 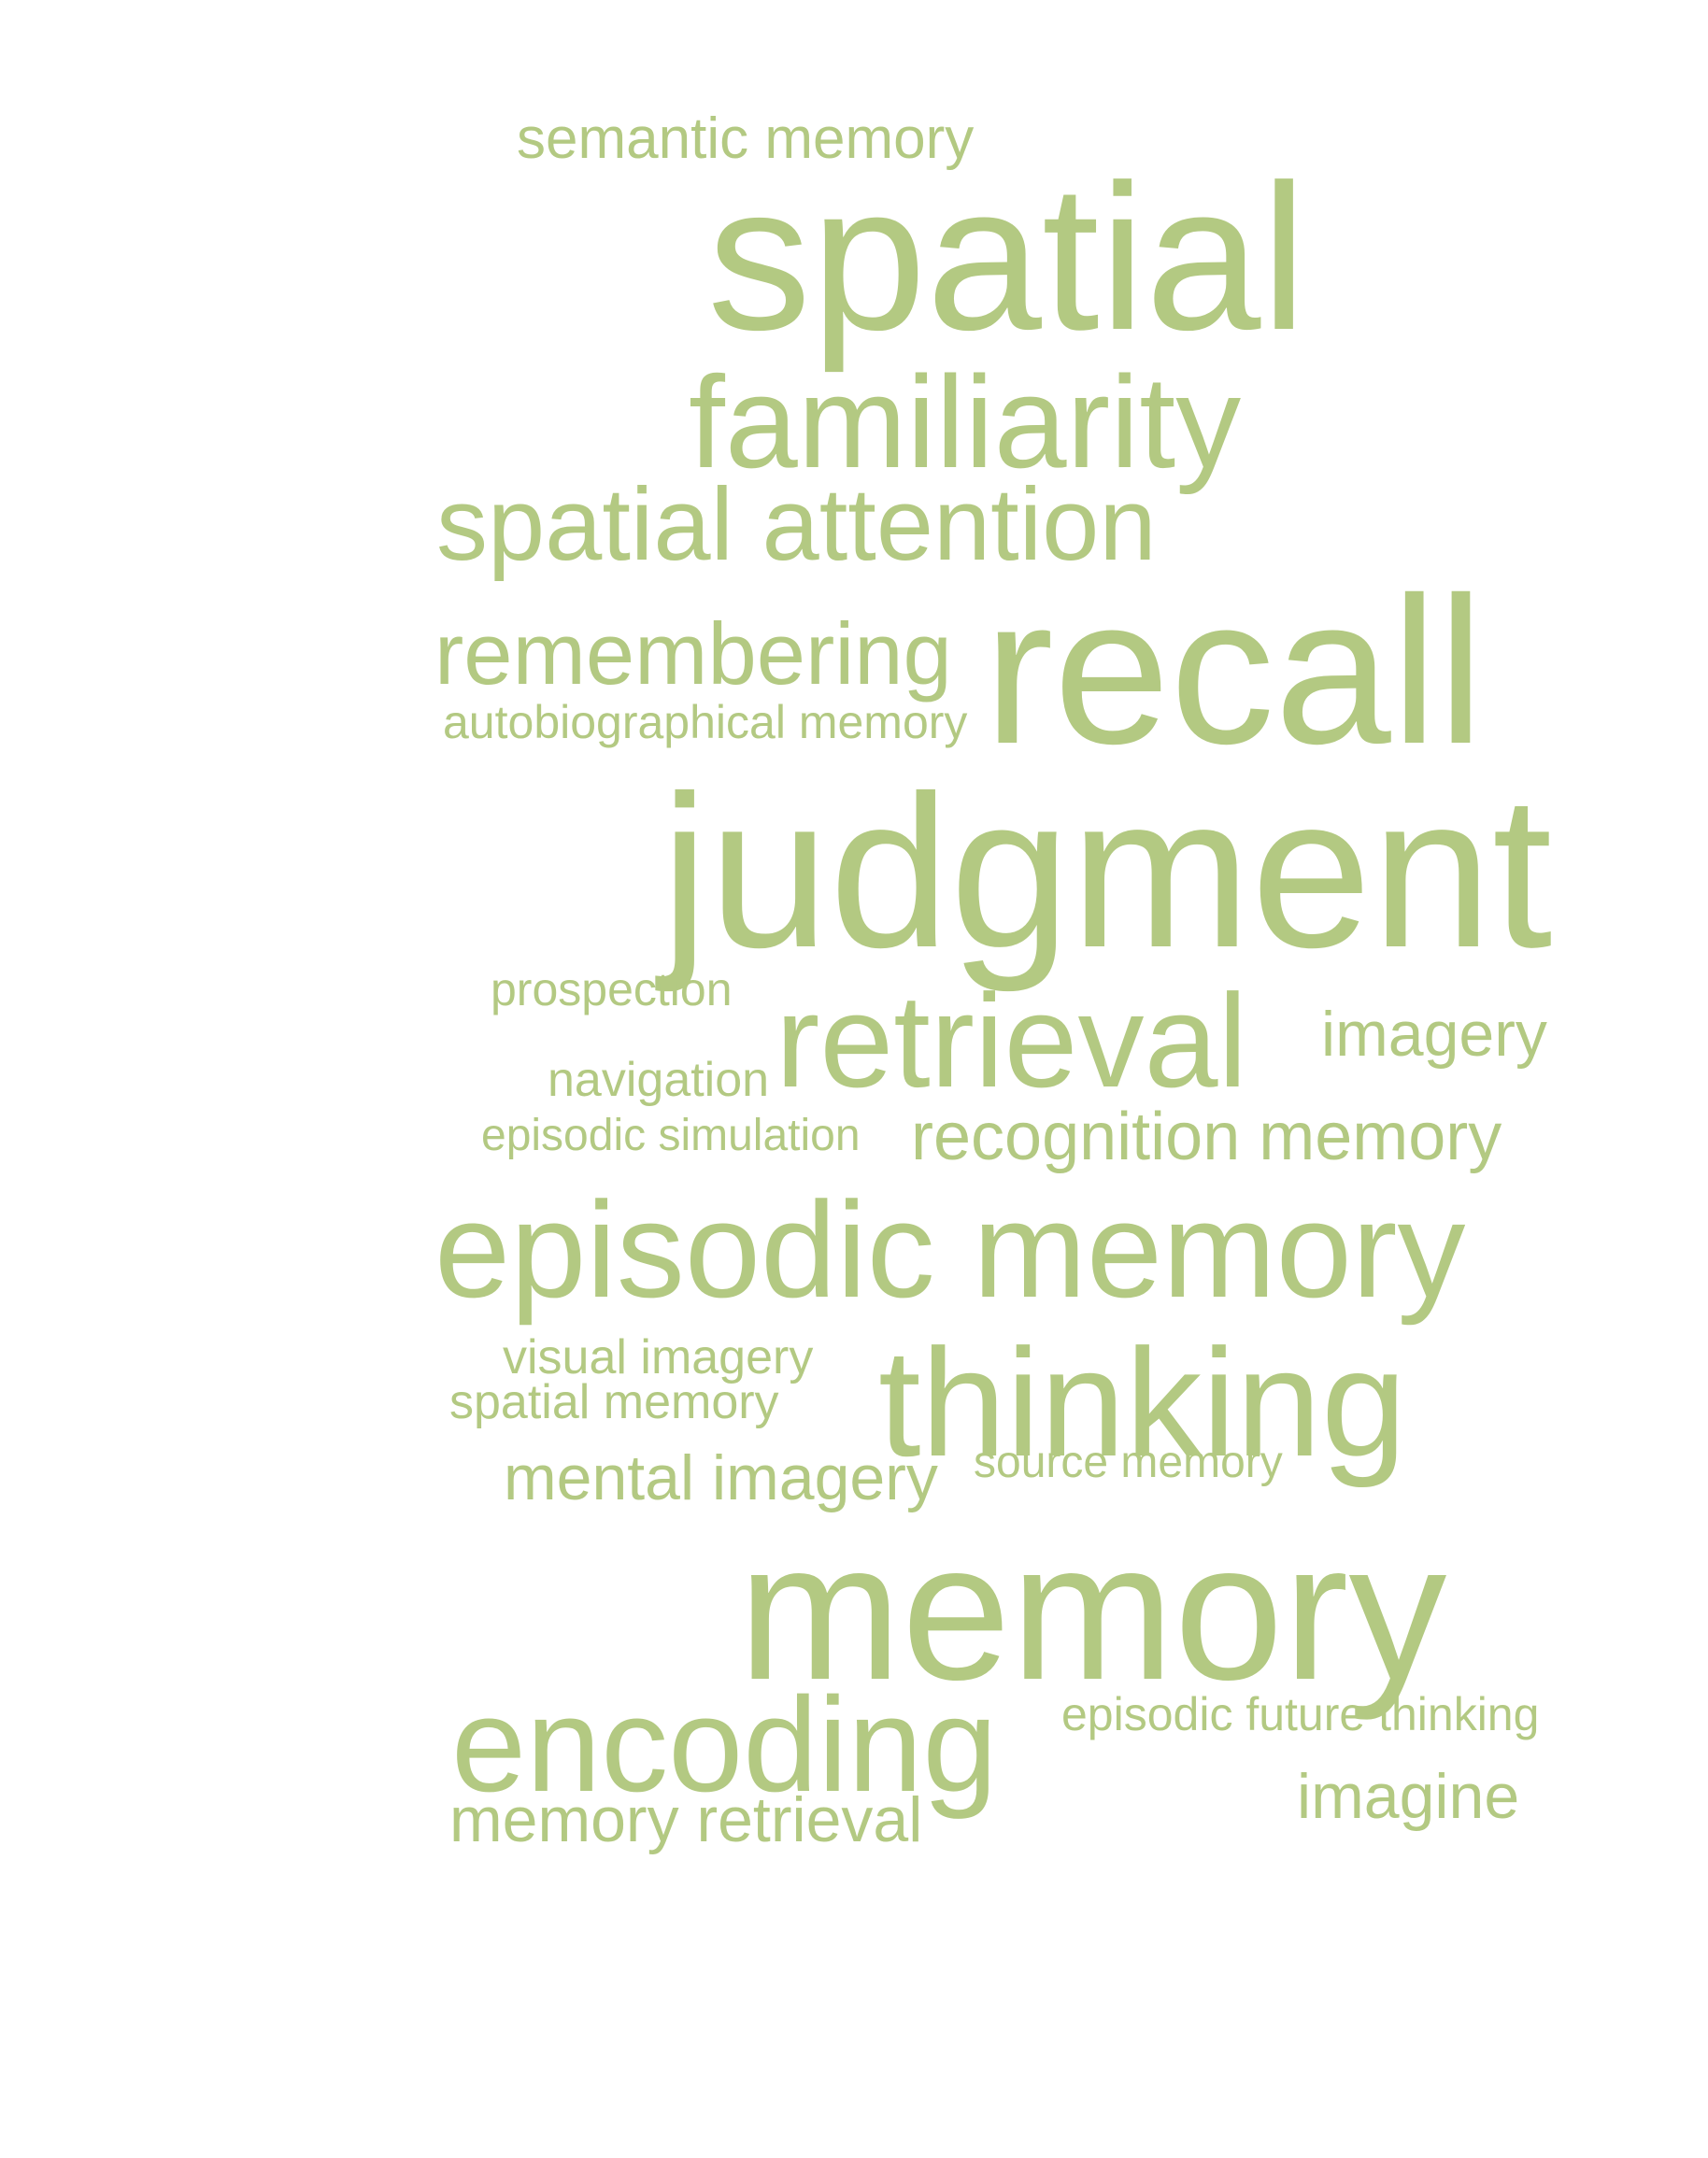 What do you see at coordinates (1409, 1796) in the screenshot?
I see `word-imagine: imagine` at bounding box center [1409, 1796].